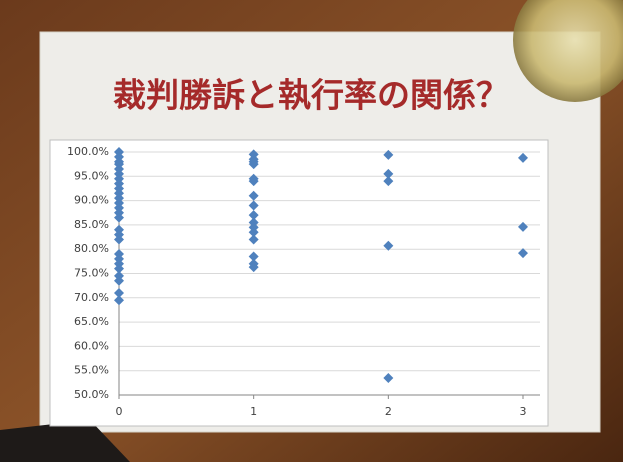 The width and height of the screenshot is (623, 462). Describe the element at coordinates (91, 200) in the screenshot. I see `y-tick-label: 90.0%` at that location.